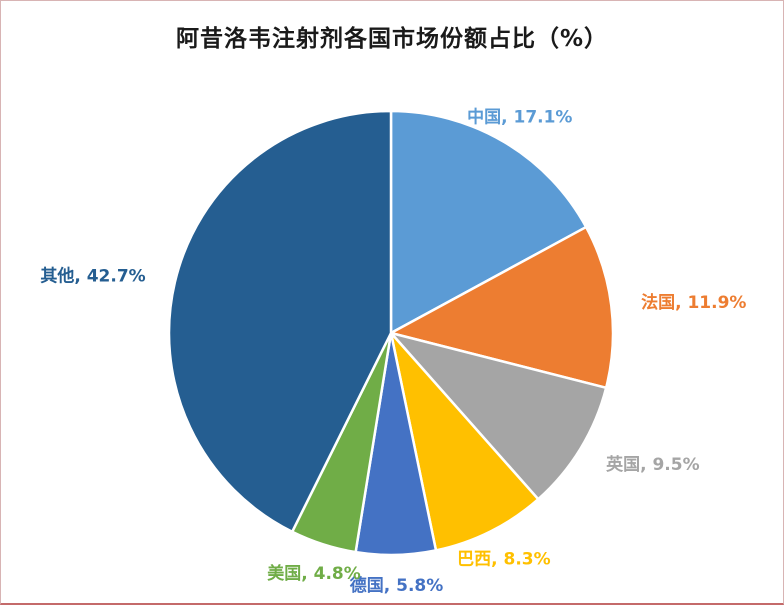 This screenshot has width=784, height=606. I want to click on chart-title: 阿昔洛韦注射剂各国市场份额占比（%）, so click(392, 39).